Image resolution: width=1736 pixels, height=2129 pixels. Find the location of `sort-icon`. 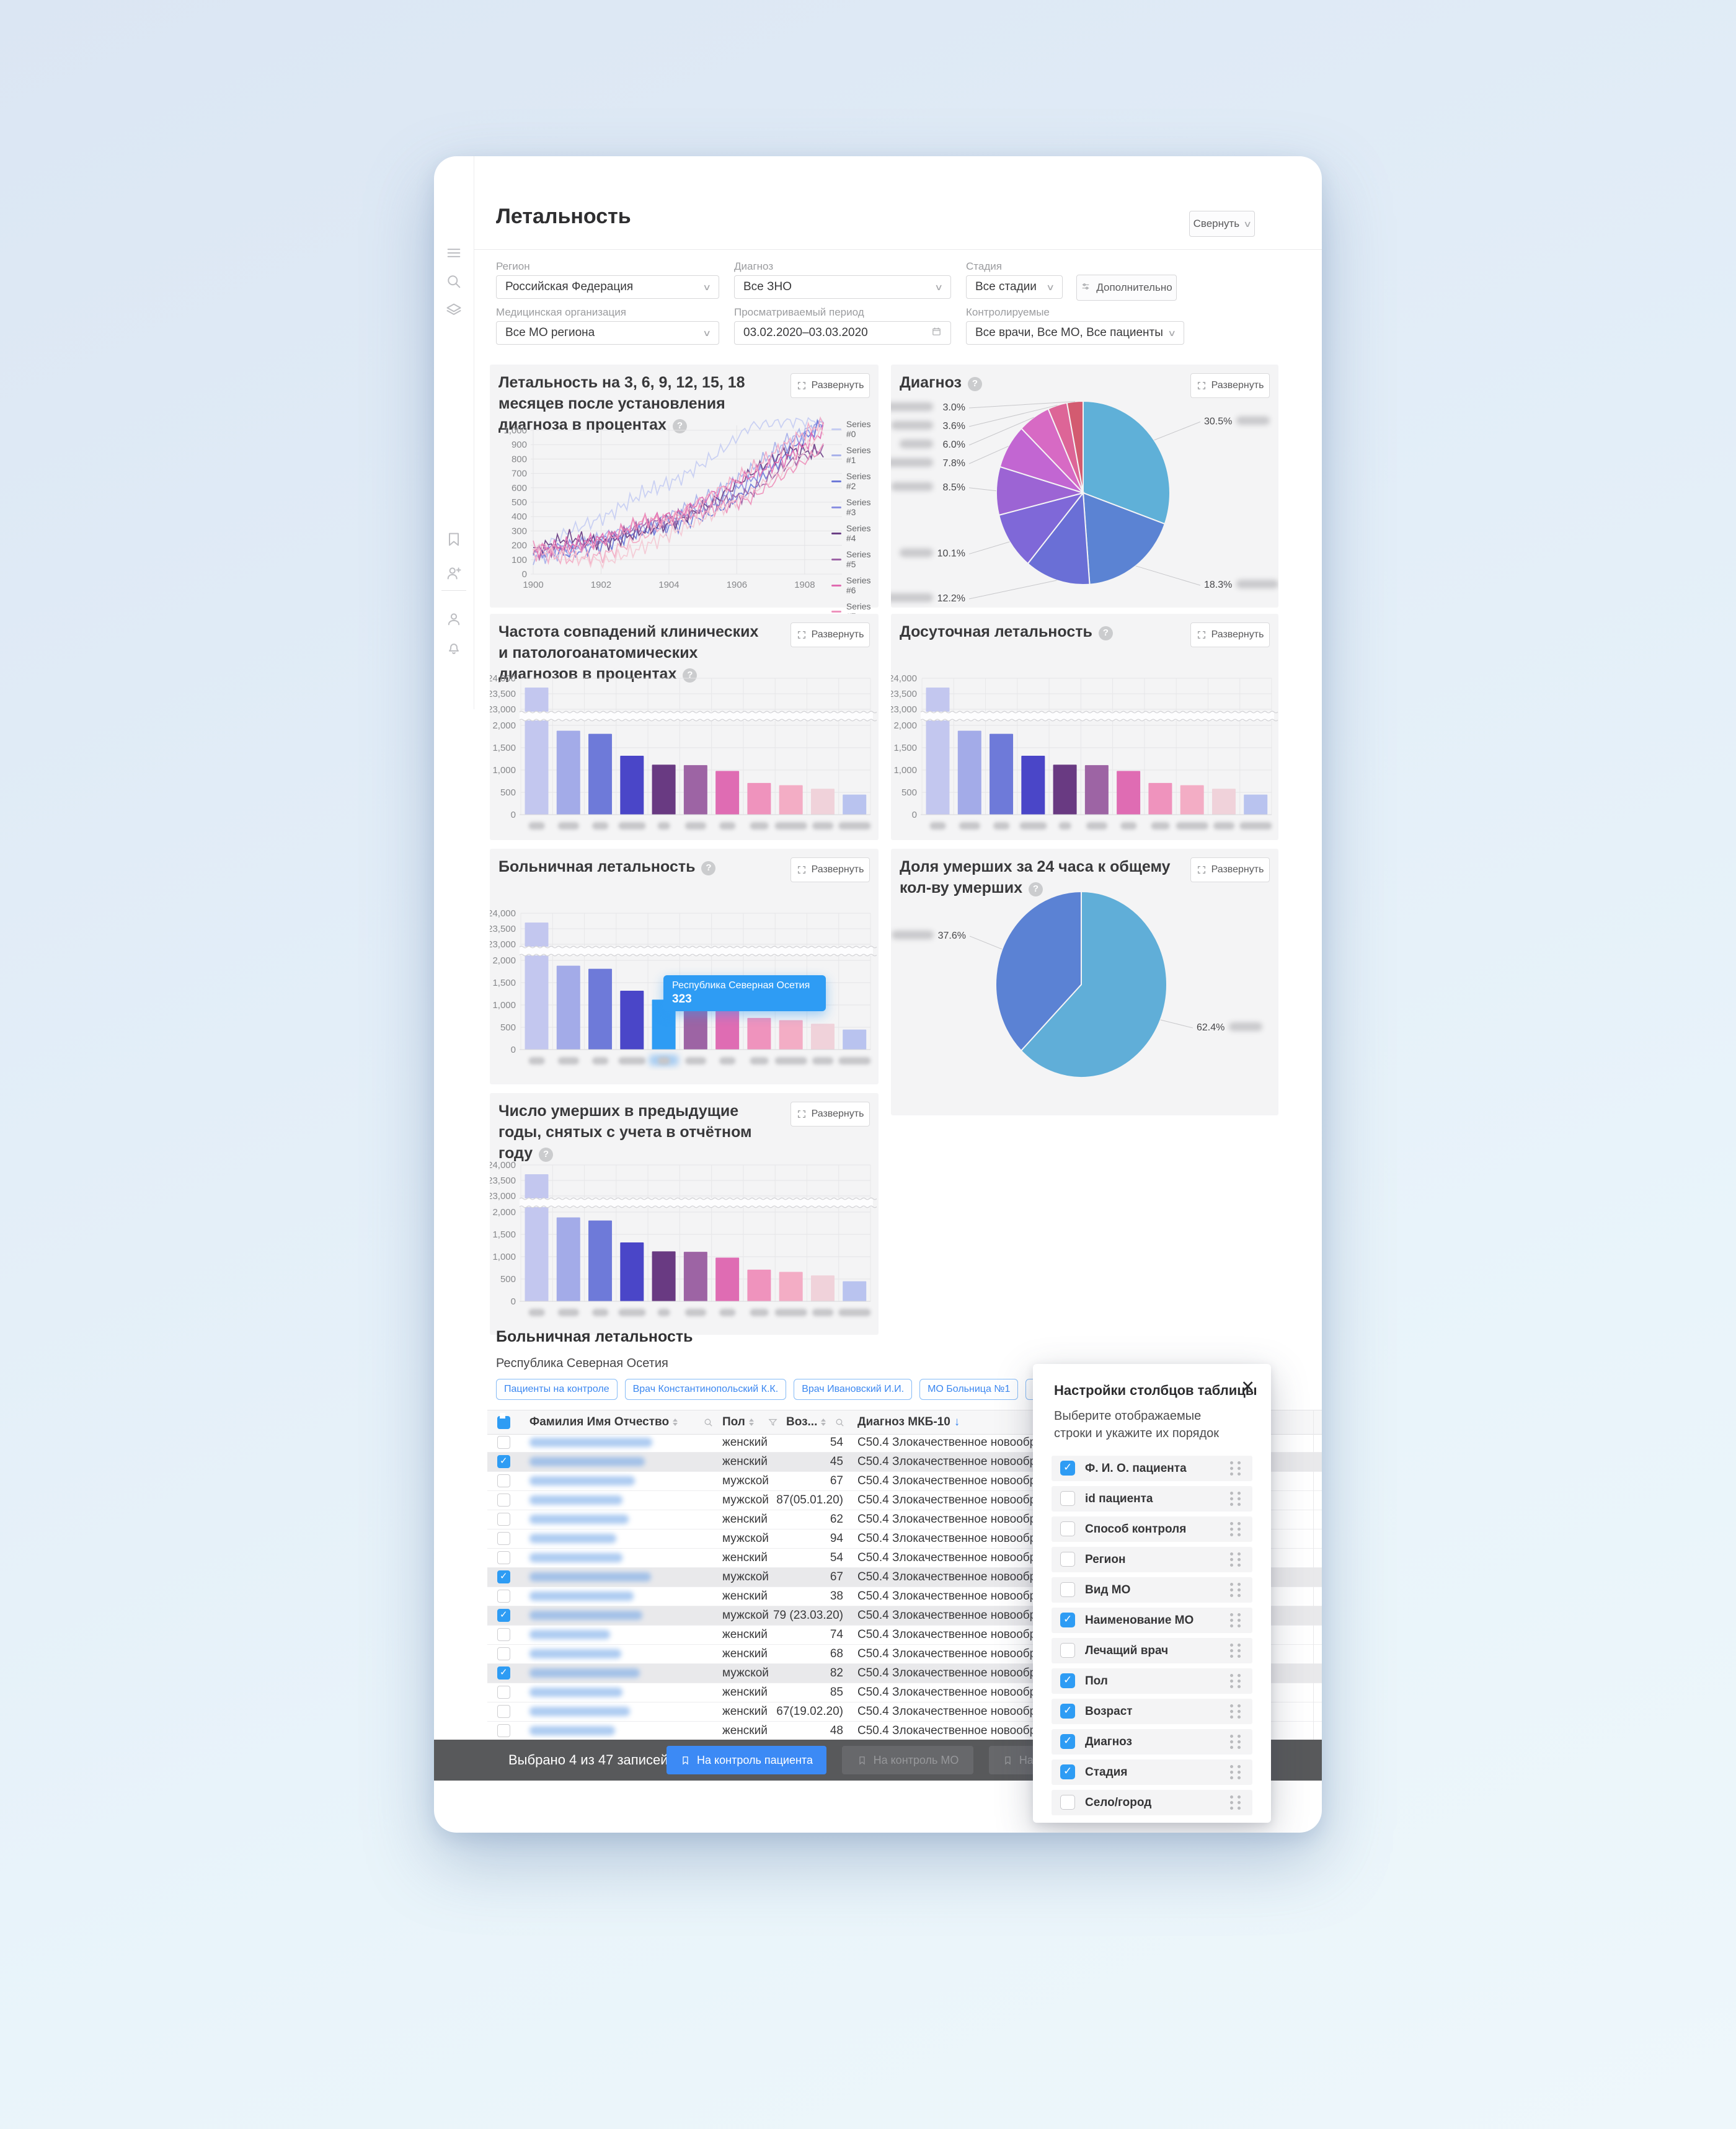

sort-icon is located at coordinates (751, 1422).